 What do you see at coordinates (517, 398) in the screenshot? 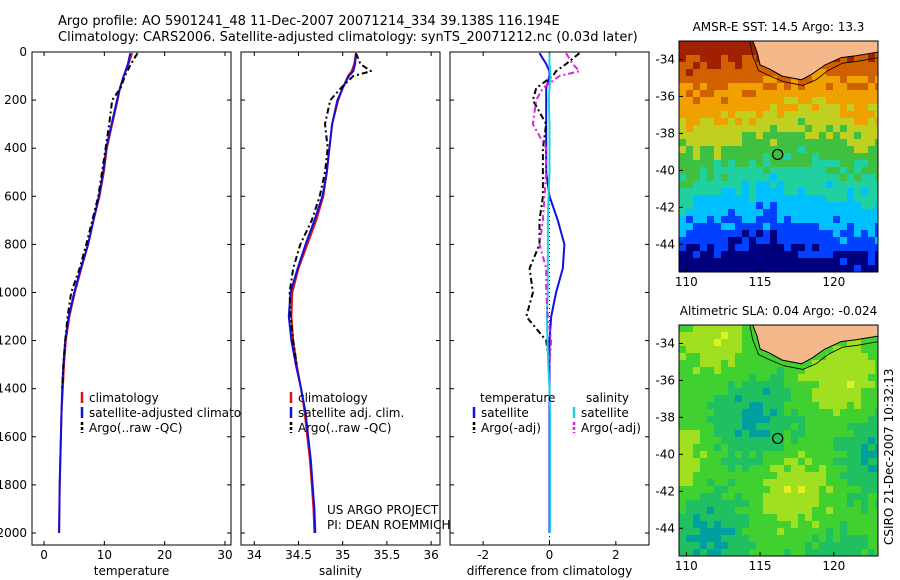
I see `diff-legend-title-temperature: temperature` at bounding box center [517, 398].